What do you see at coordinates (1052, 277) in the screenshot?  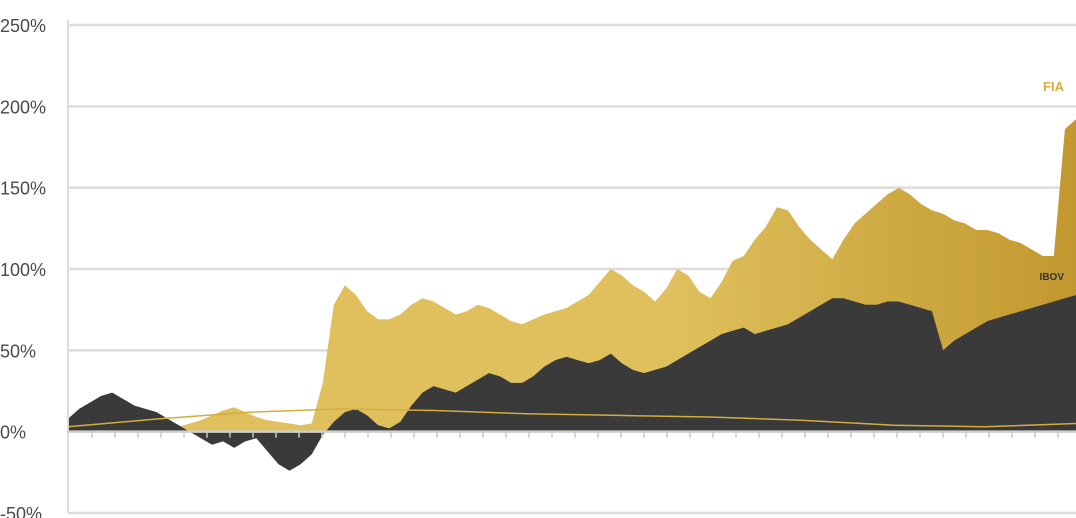 I see `series-label-ibov: IBOV` at bounding box center [1052, 277].